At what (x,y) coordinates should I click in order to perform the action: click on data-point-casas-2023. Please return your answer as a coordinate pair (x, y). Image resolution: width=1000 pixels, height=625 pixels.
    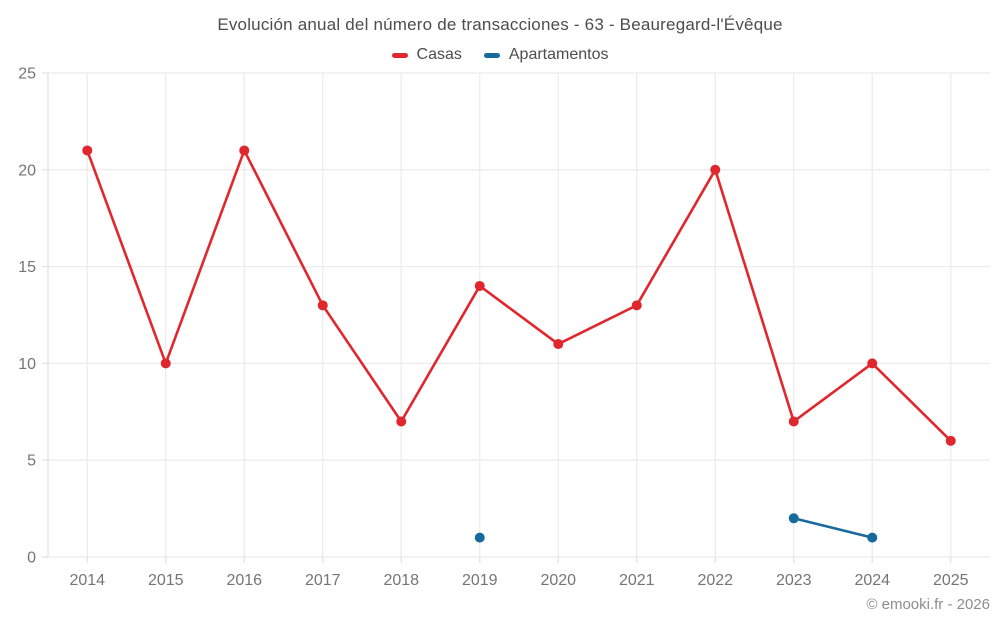
    Looking at the image, I should click on (793, 421).